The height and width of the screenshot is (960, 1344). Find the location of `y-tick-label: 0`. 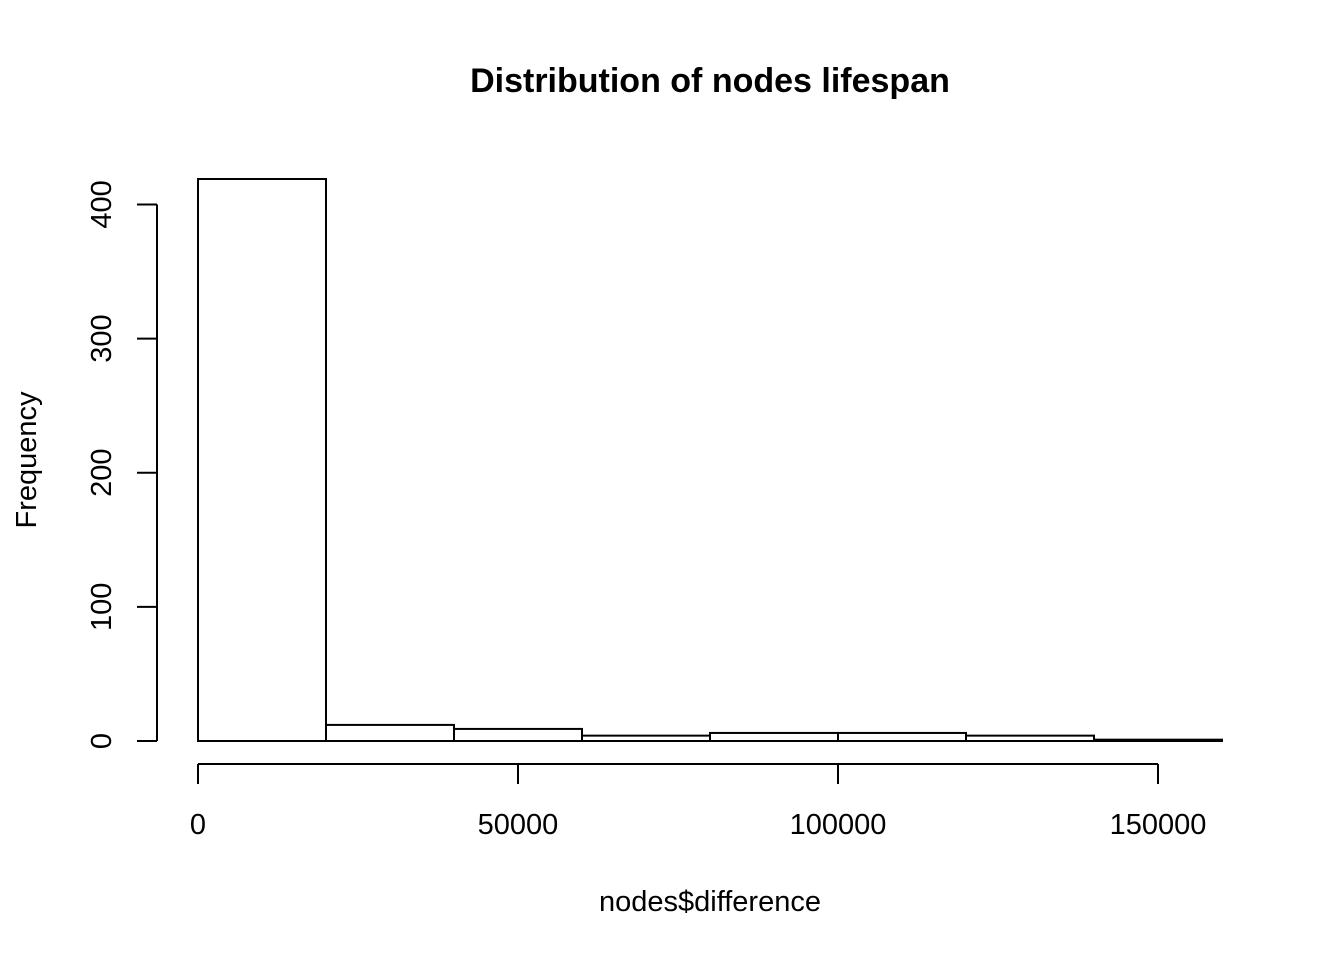

y-tick-label: 0 is located at coordinates (102, 741).